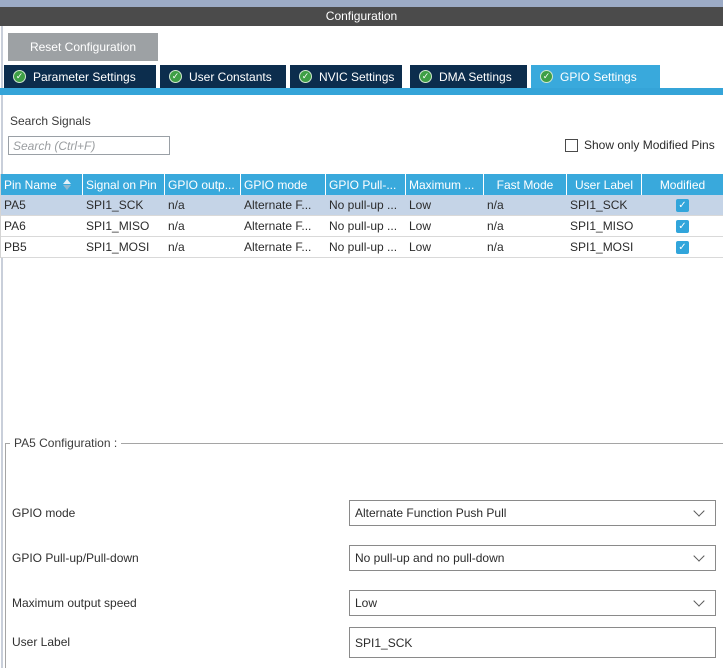 This screenshot has width=723, height=668. I want to click on column-header-pin-name: Pin Name, so click(42, 184).